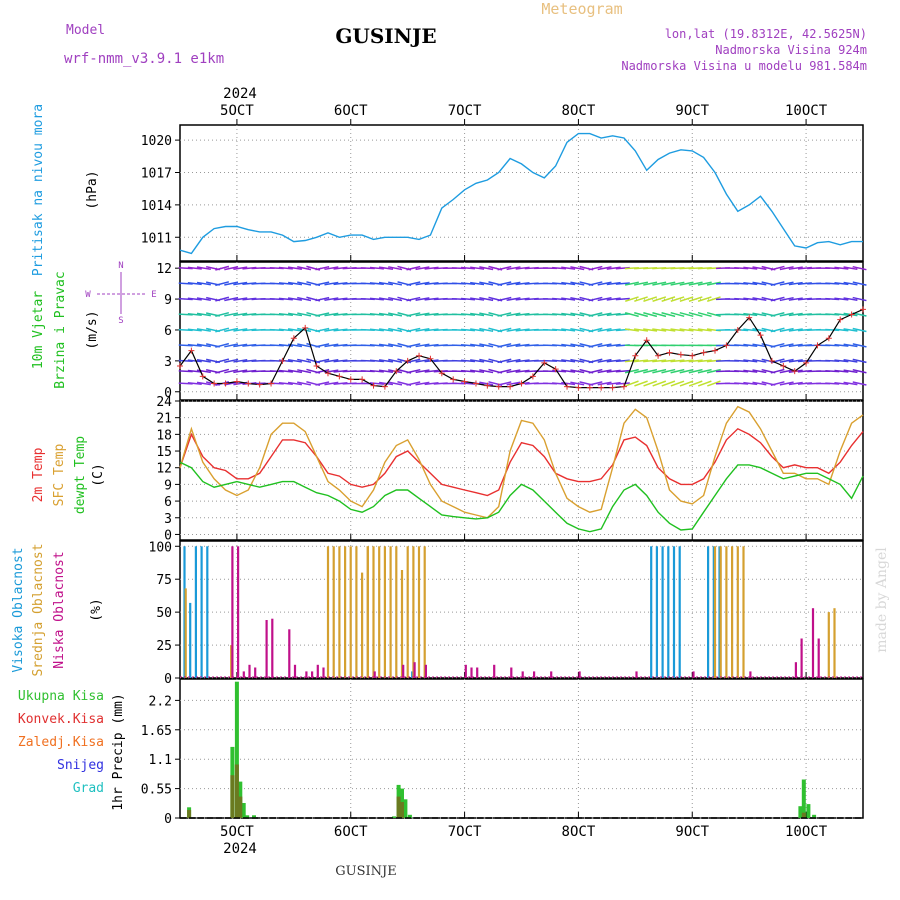 The height and width of the screenshot is (900, 900). What do you see at coordinates (168, 331) in the screenshot?
I see `wind-ytick-label: 6` at bounding box center [168, 331].